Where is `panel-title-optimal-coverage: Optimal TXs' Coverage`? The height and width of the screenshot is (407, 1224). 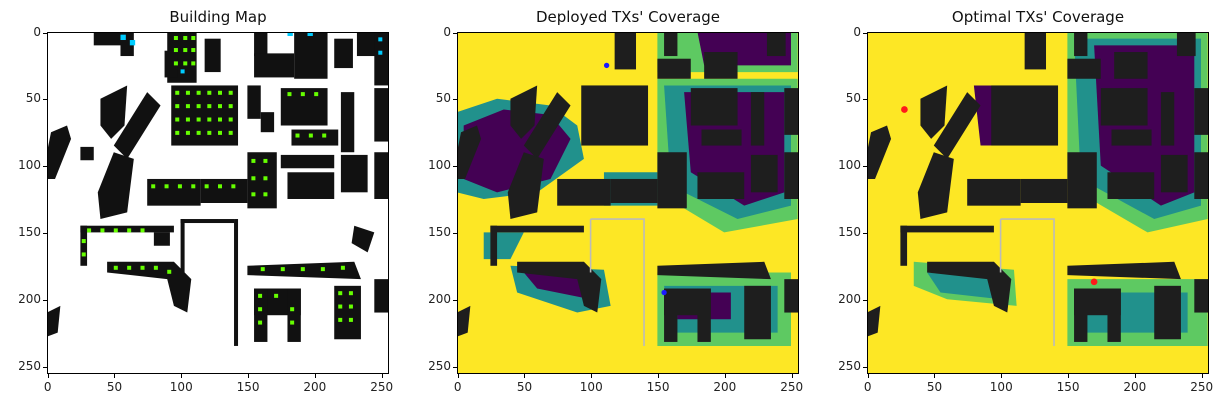
panel-title-optimal-coverage: Optimal TXs' Coverage is located at coordinates (1038, 17).